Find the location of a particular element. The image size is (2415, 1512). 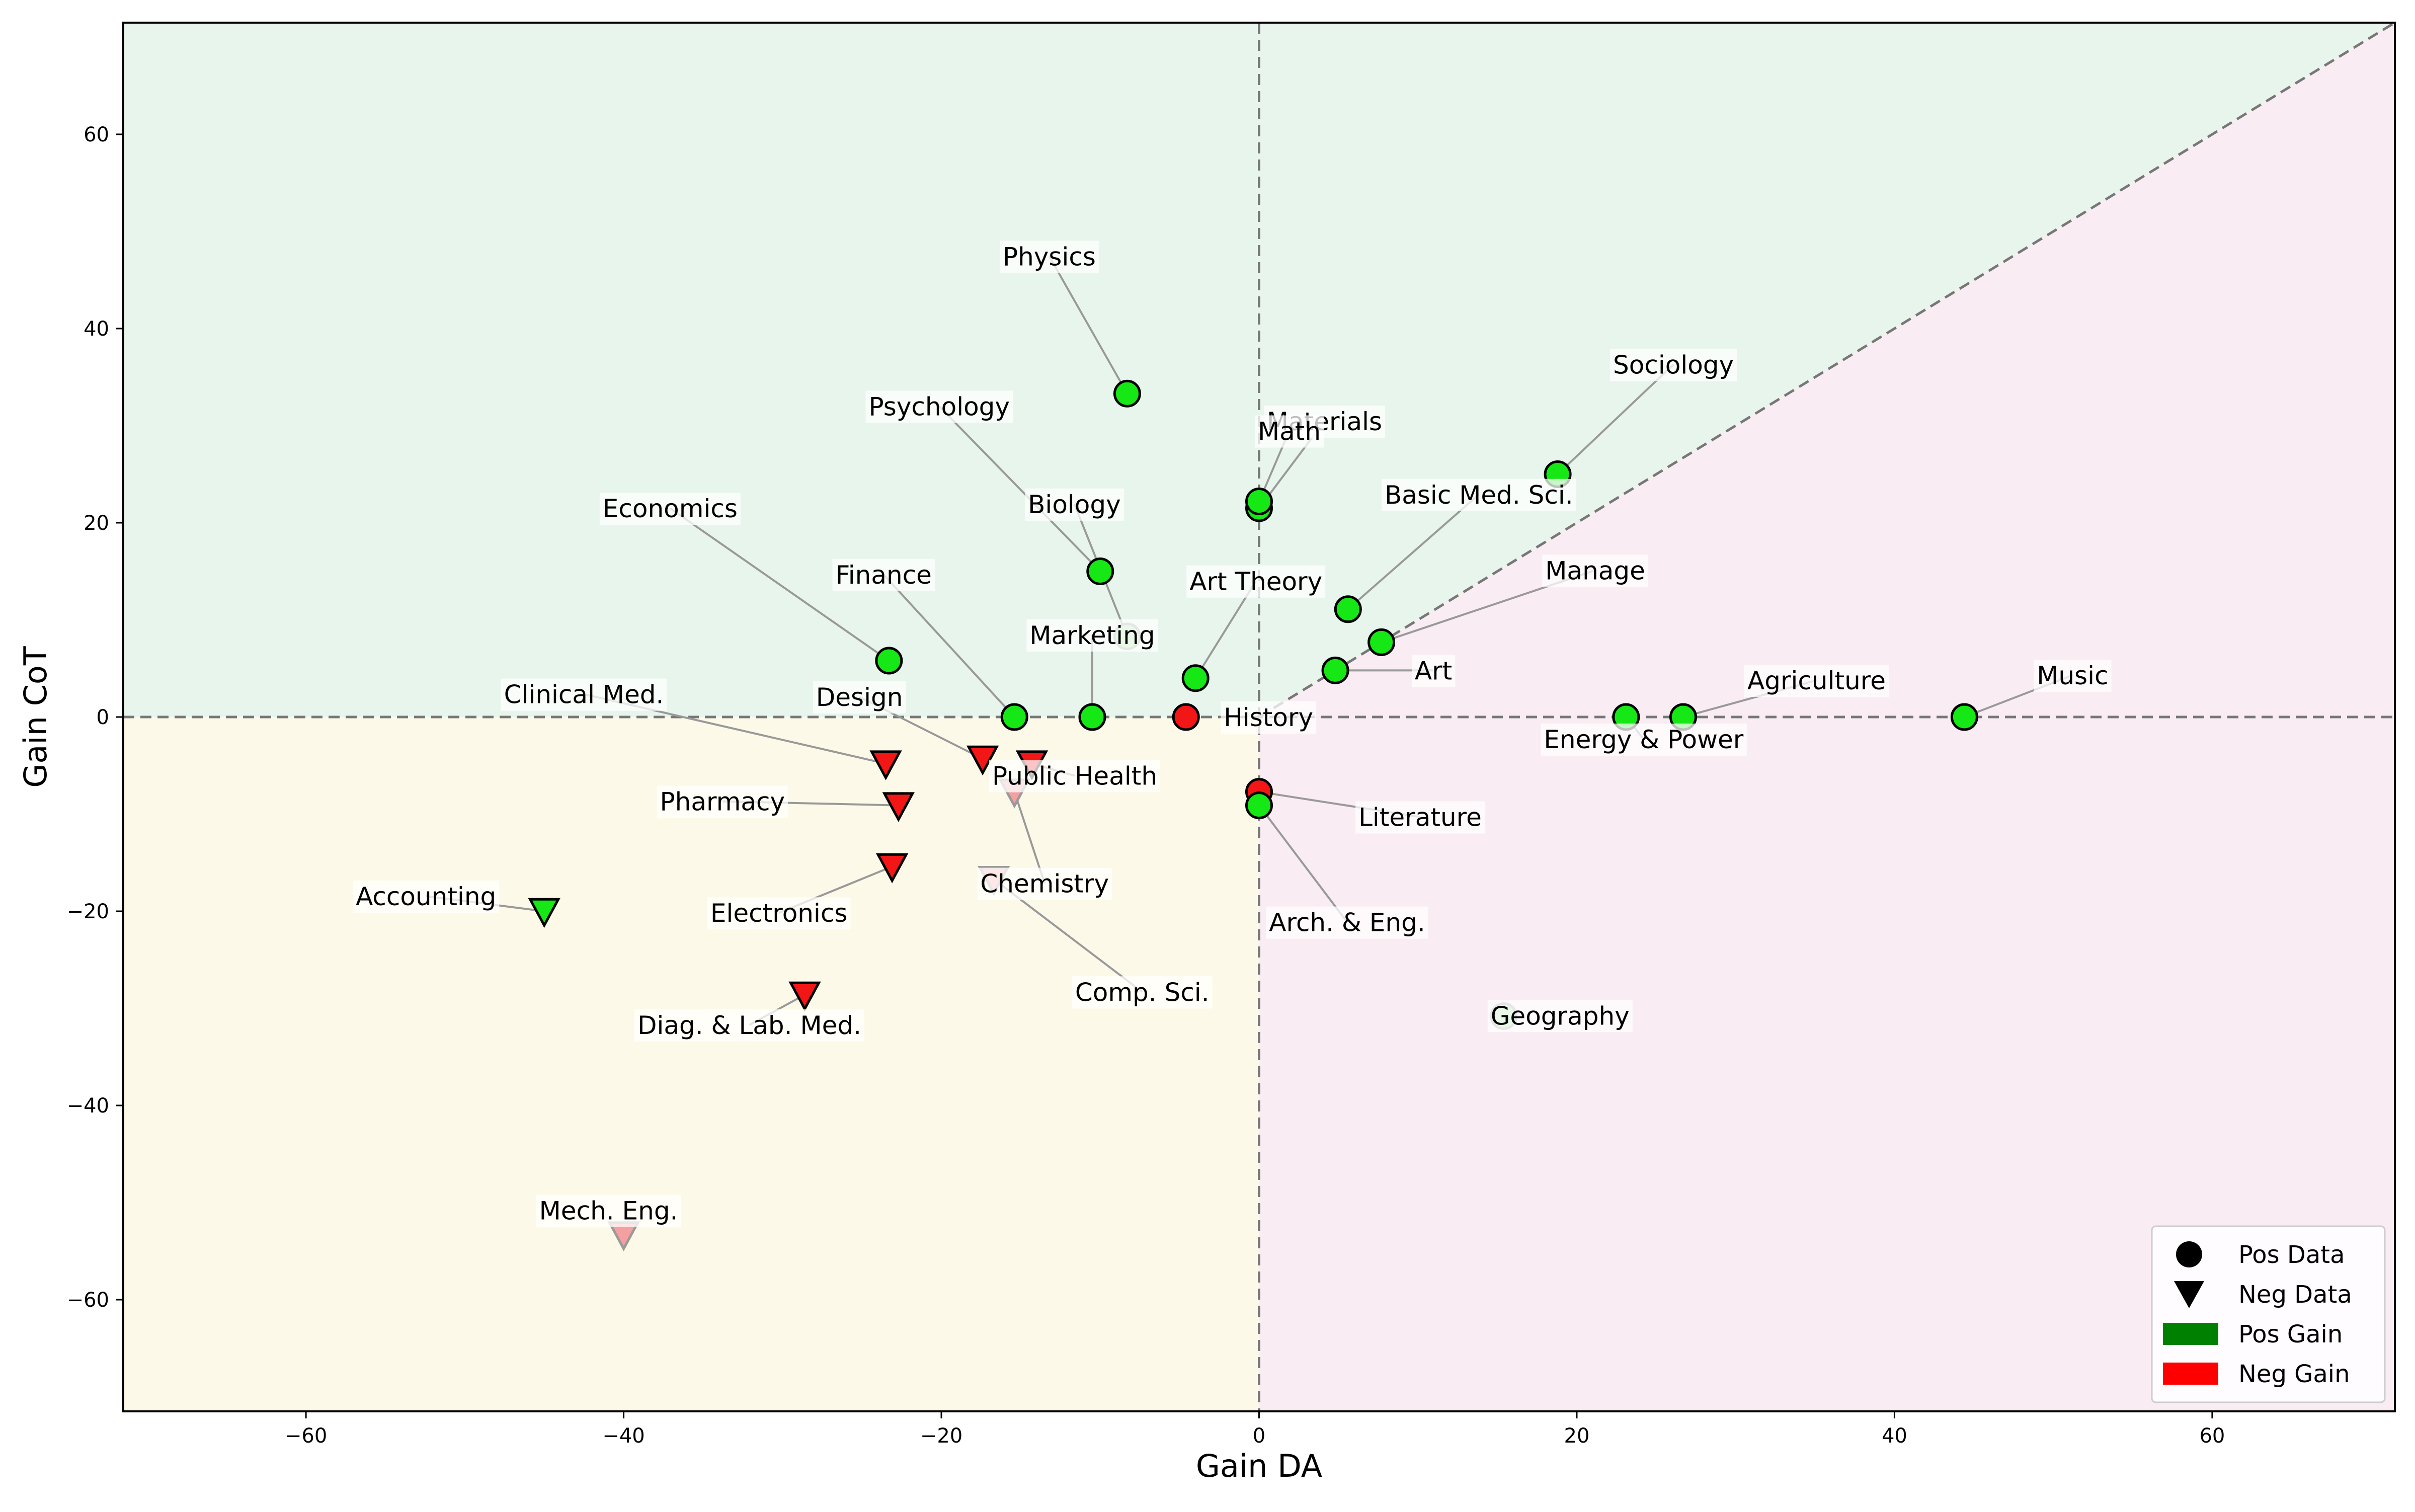

label-arch-and-eng: Arch. & Eng. is located at coordinates (1347, 923).